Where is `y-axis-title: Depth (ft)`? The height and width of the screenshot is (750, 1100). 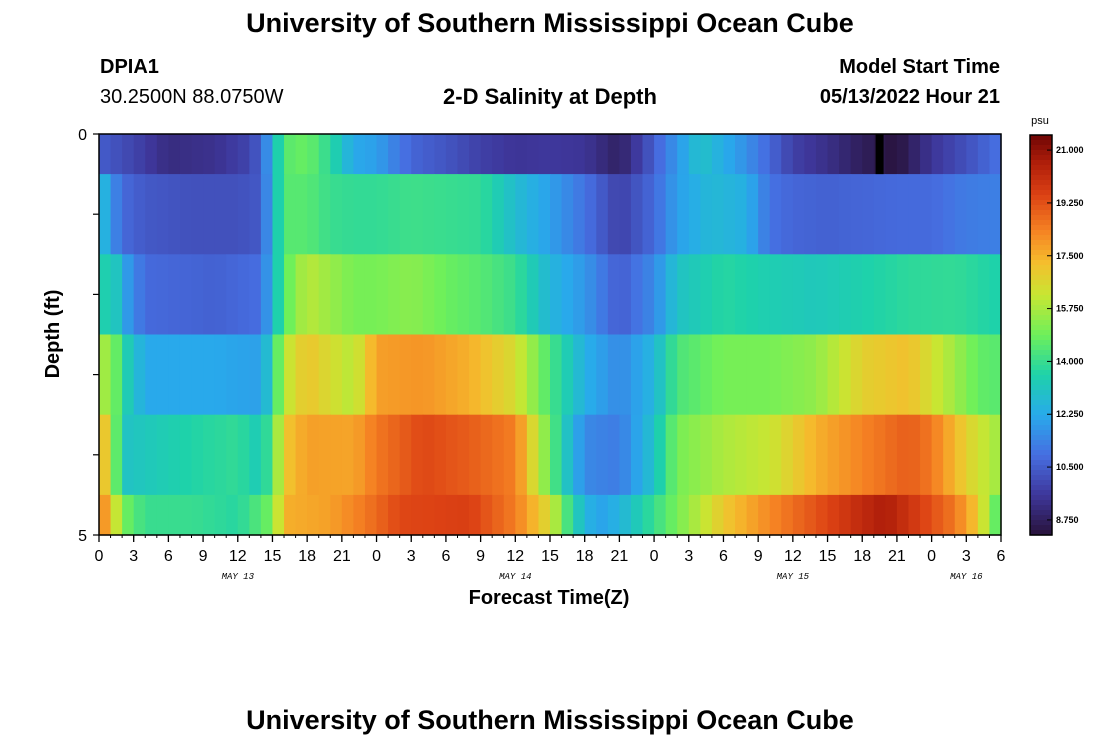 y-axis-title: Depth (ft) is located at coordinates (53, 334).